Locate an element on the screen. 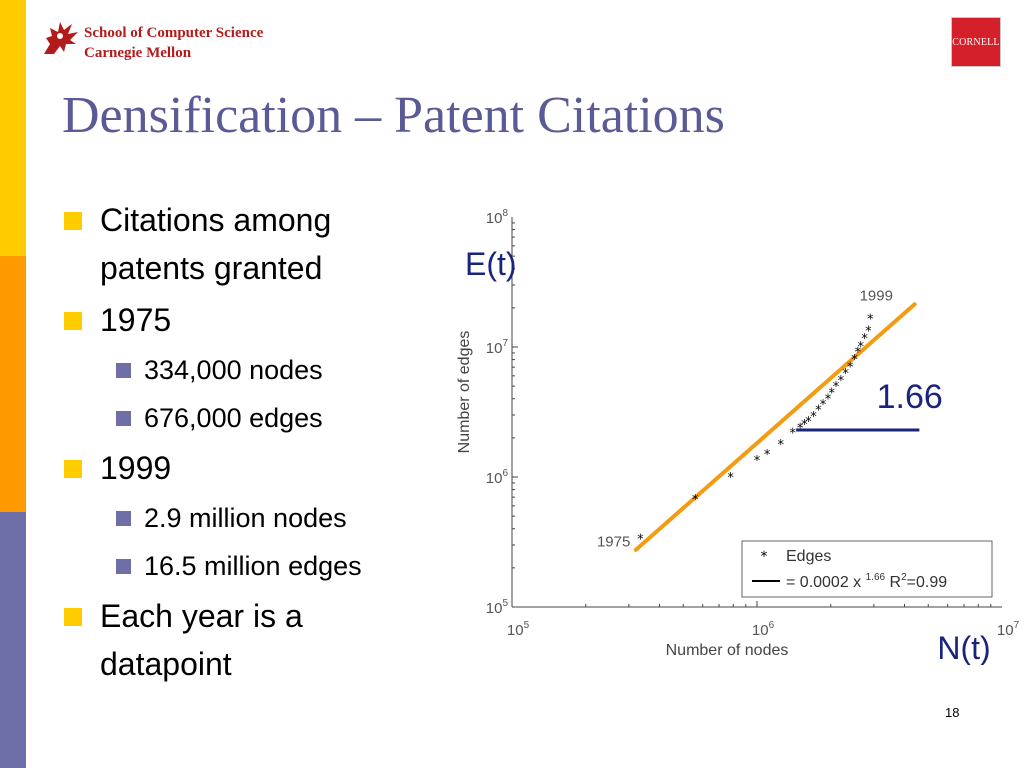  cornell-logo: CORNELL is located at coordinates (976, 42).